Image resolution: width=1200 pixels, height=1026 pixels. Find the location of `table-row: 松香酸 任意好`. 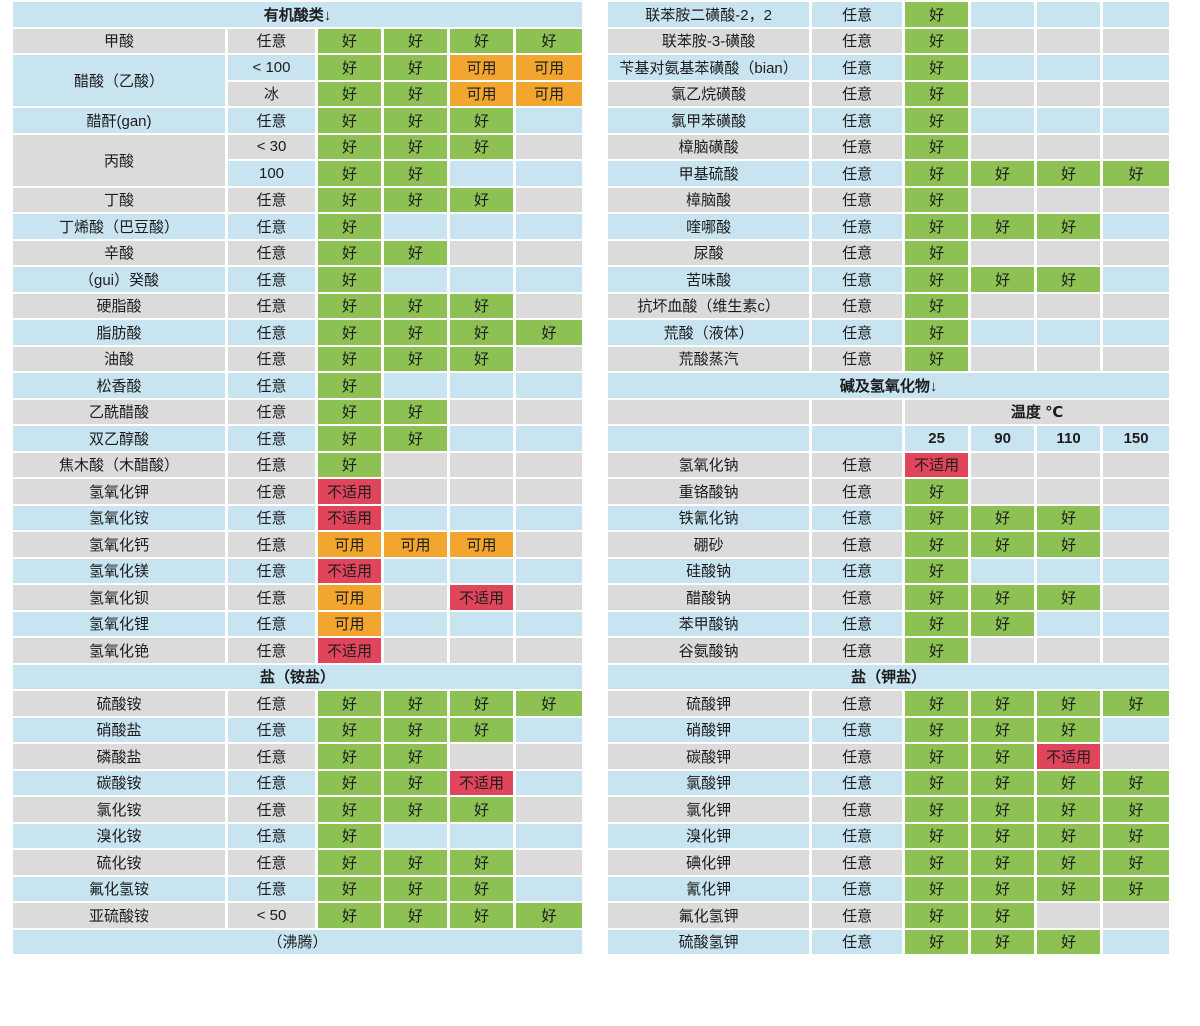

table-row: 松香酸 任意好 is located at coordinates (298, 386).